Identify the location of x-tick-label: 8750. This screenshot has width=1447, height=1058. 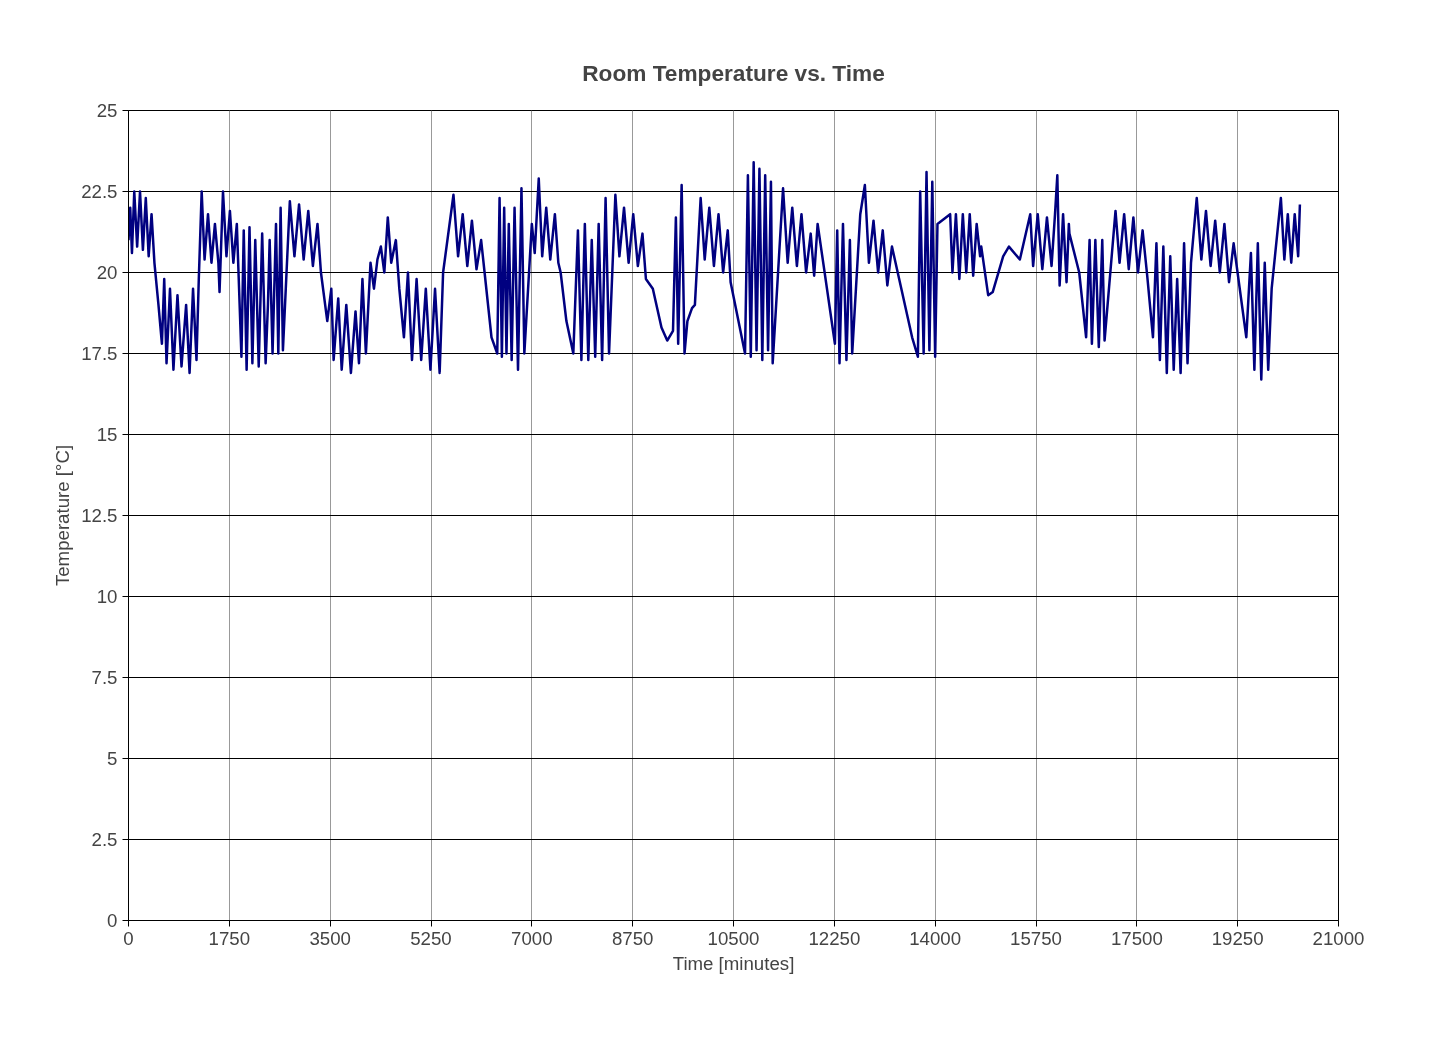
(632, 938).